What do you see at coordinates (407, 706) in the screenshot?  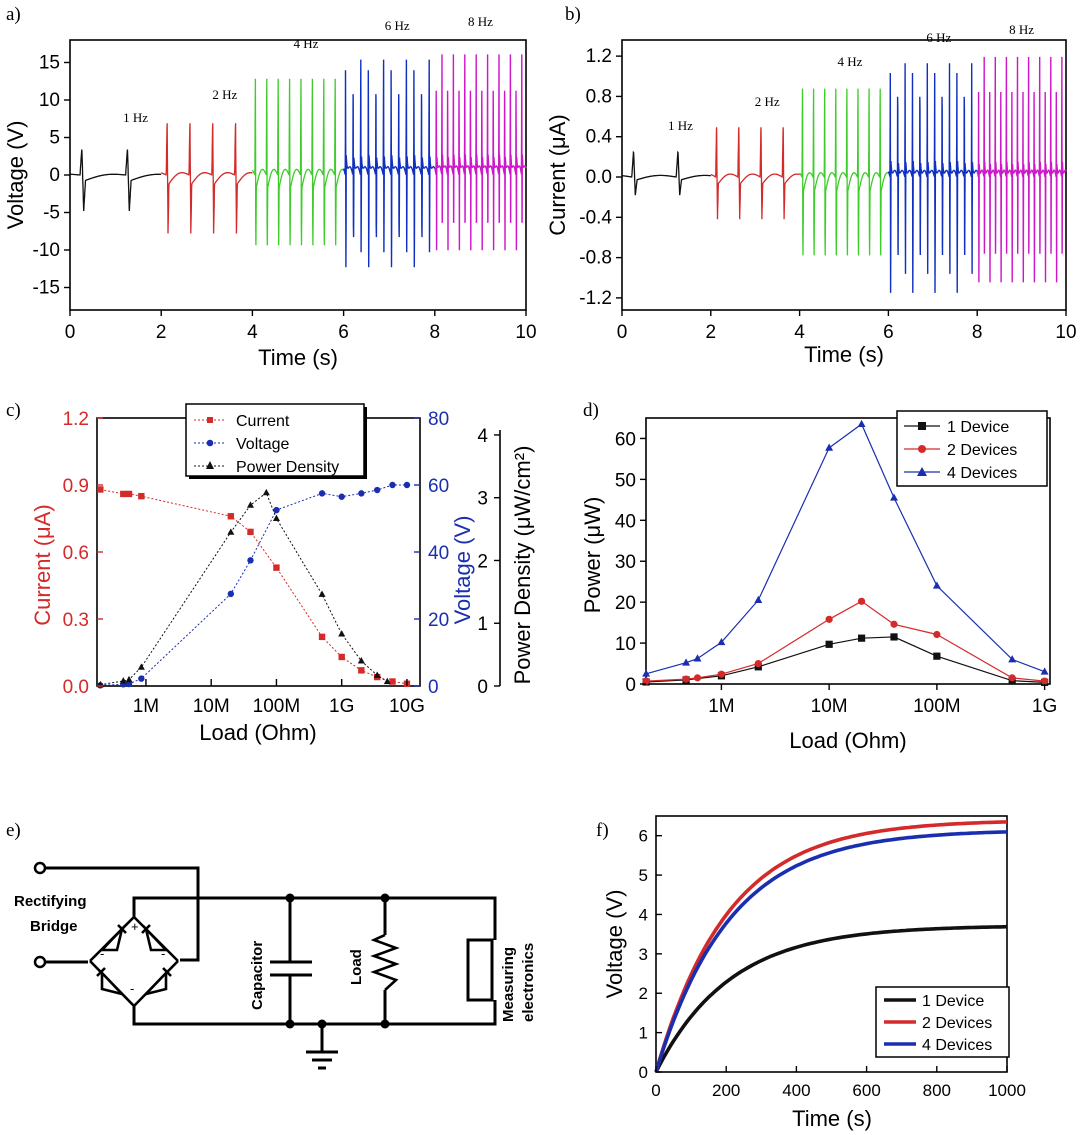 I see `x-tick-label: 10G` at bounding box center [407, 706].